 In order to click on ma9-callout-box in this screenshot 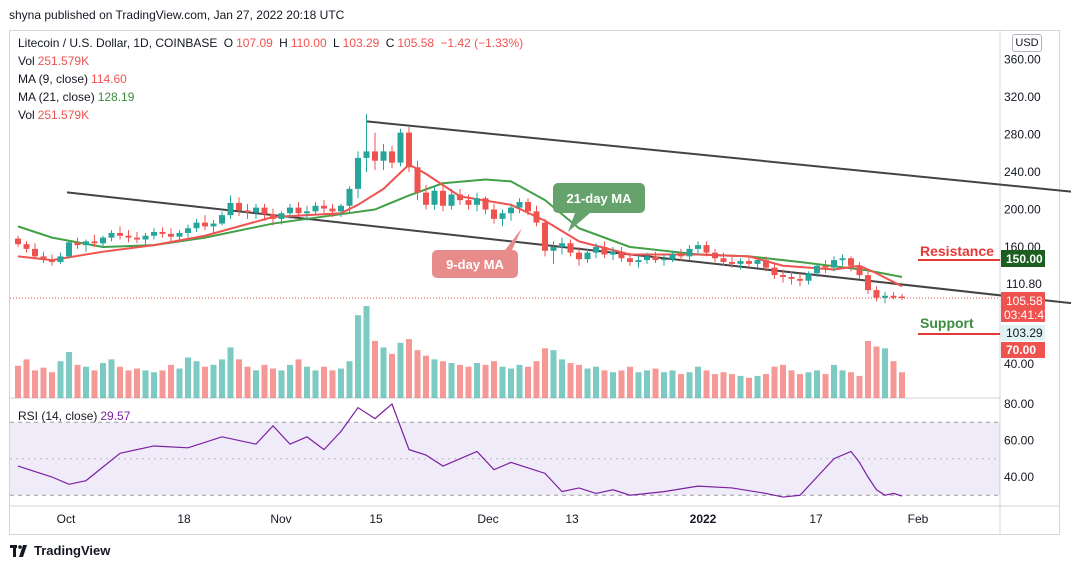, I will do `click(475, 264)`.